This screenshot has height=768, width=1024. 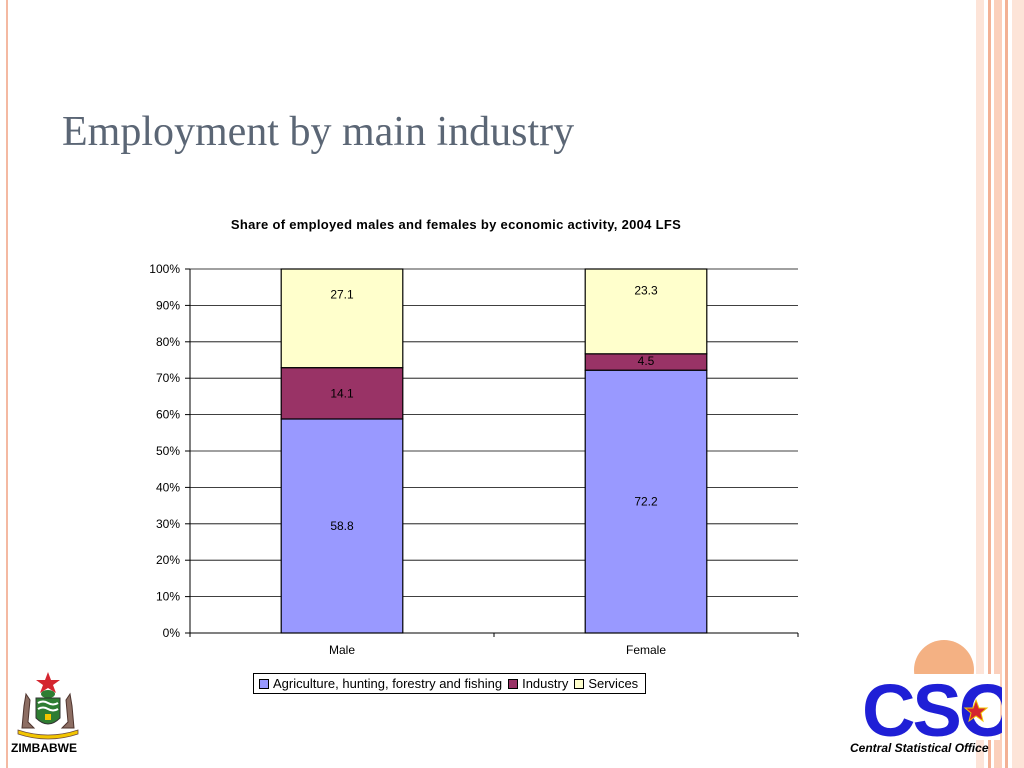 I want to click on legend-swatch-industry, so click(x=513, y=683).